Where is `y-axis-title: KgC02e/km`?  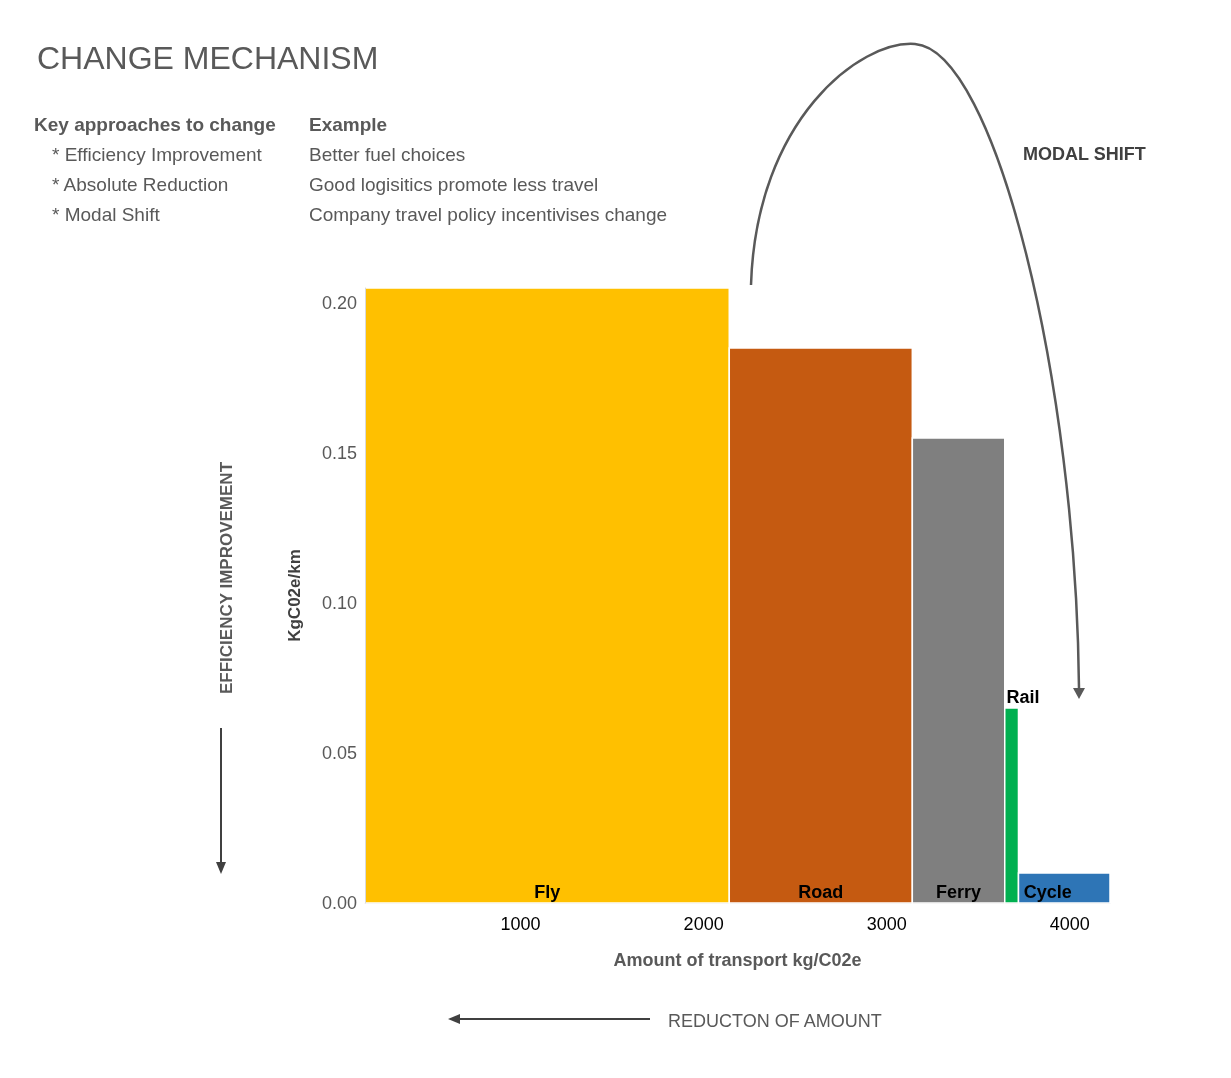
y-axis-title: KgC02e/km is located at coordinates (294, 595).